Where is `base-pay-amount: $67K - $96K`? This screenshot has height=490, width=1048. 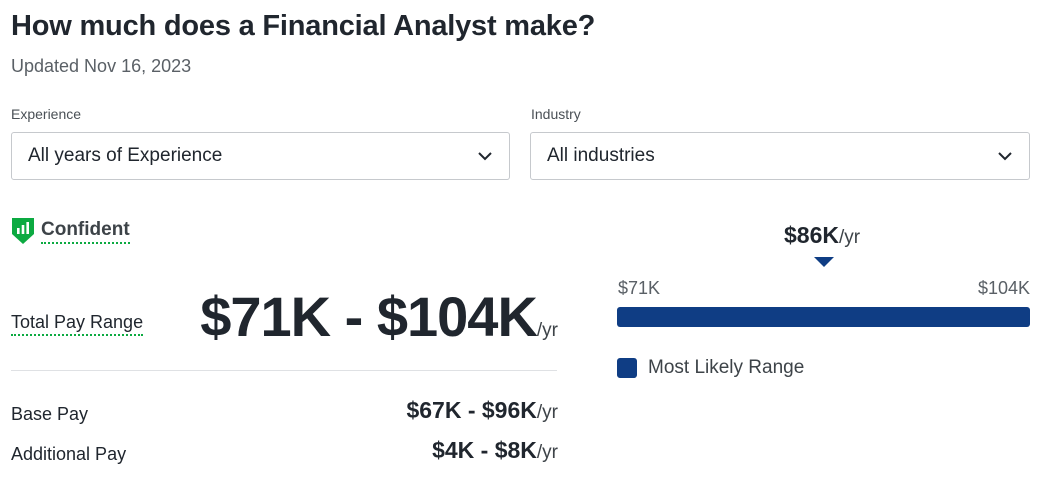
base-pay-amount: $67K - $96K is located at coordinates (471, 410).